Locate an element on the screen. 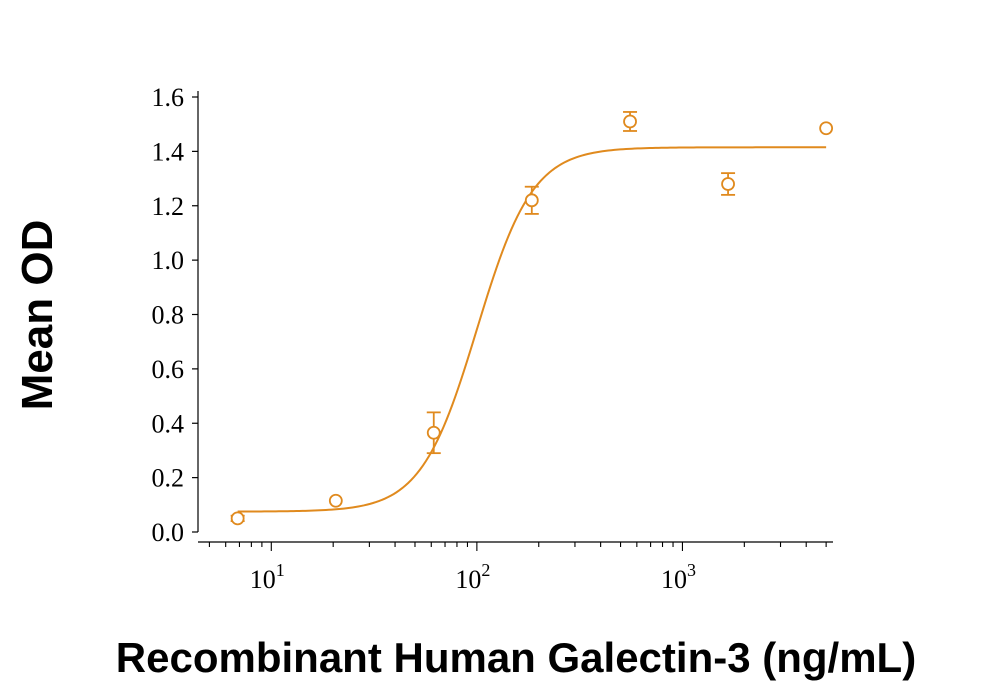  y-axis: 0.0 0.2 0.4 0.6 0.8 1.0 1.2 1.4 1.6 is located at coordinates (175, 315).